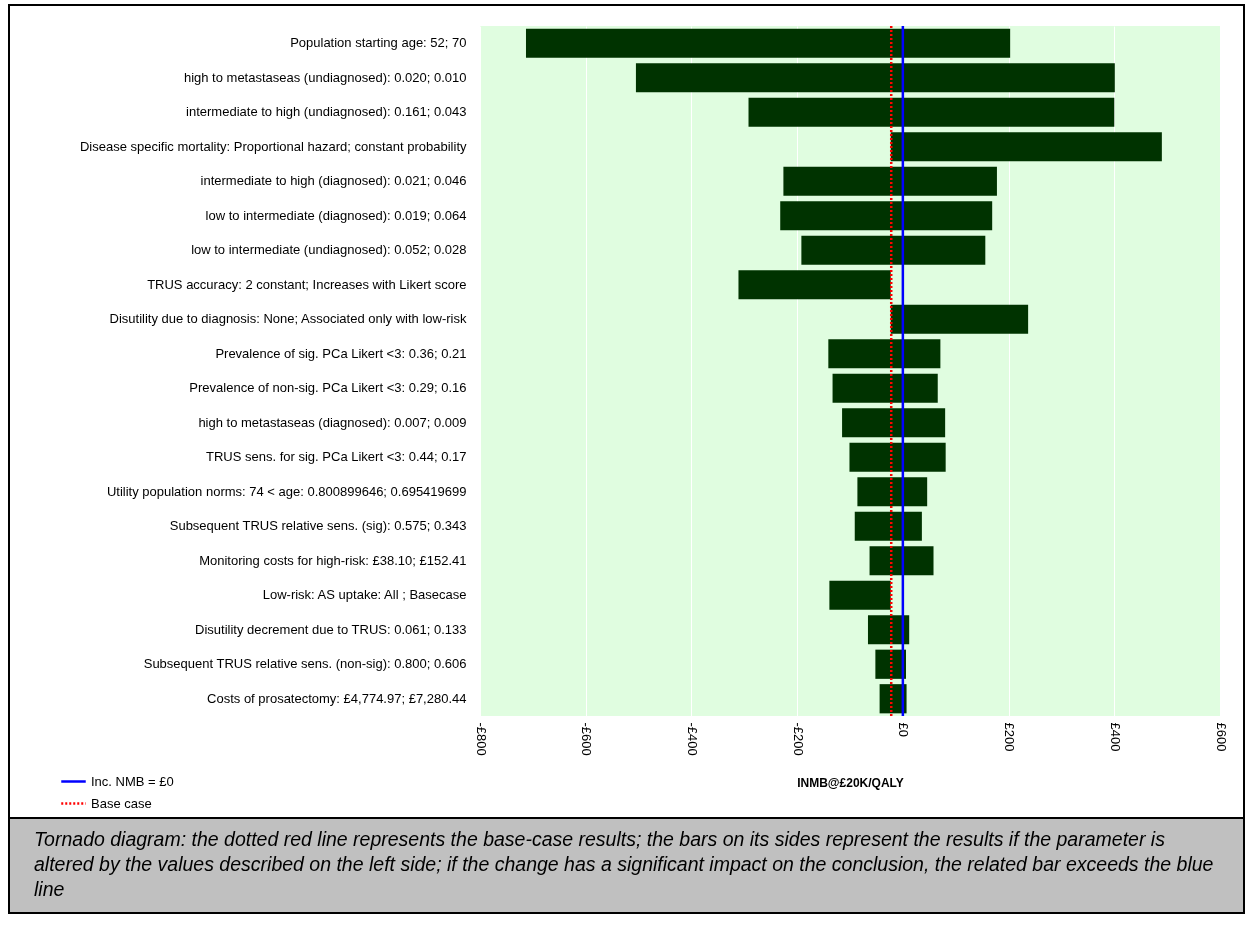 The image size is (1249, 929). What do you see at coordinates (286, 491) in the screenshot?
I see `y-tick-label: Utility population norms: 74 < age: 0.800899646; 0.695419699` at bounding box center [286, 491].